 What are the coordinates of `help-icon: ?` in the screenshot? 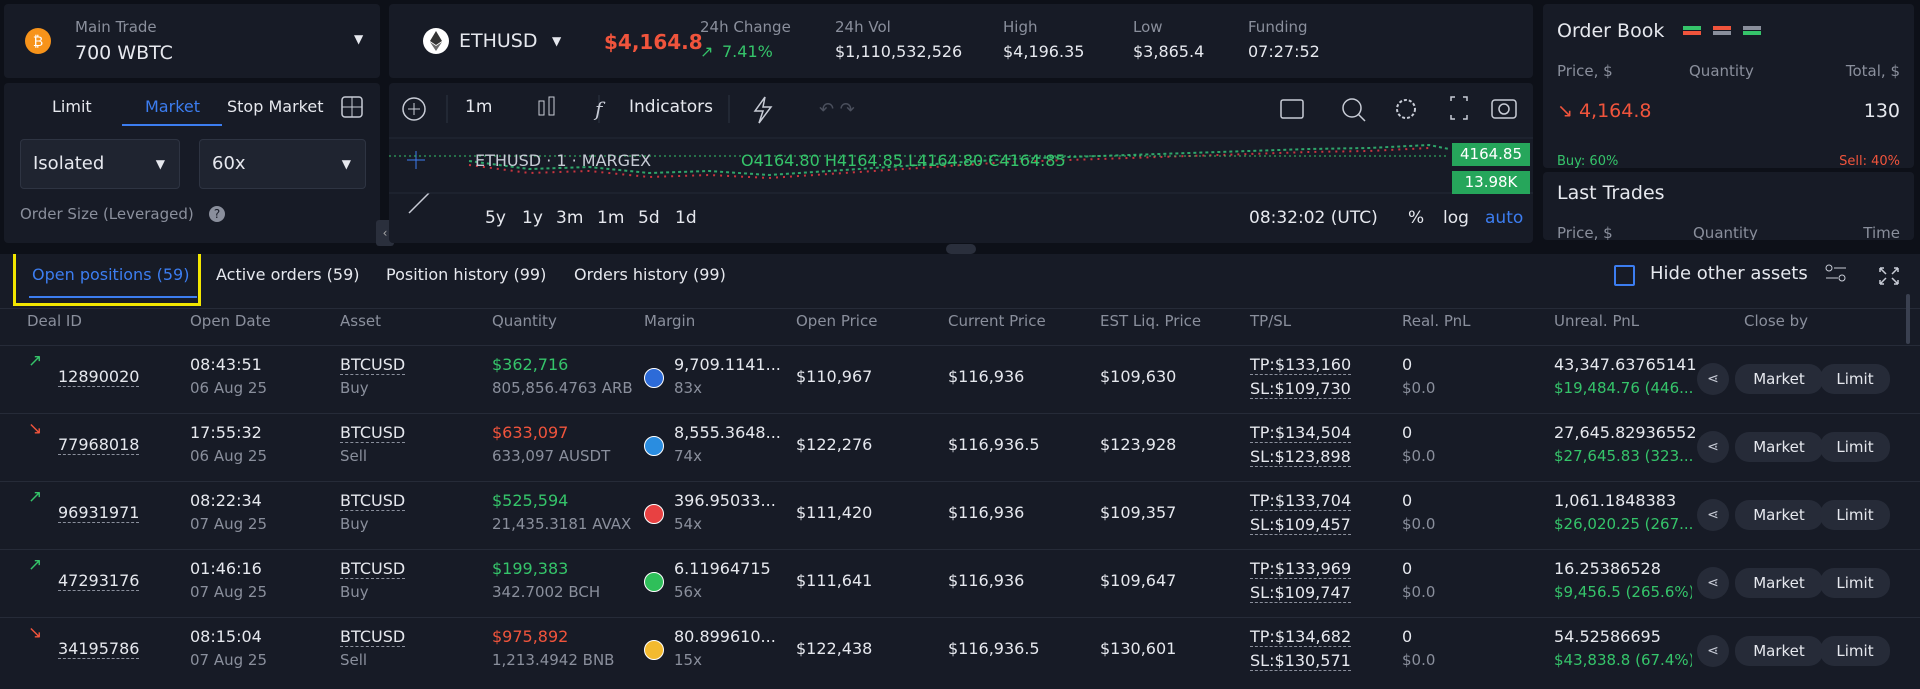 It's located at (217, 214).